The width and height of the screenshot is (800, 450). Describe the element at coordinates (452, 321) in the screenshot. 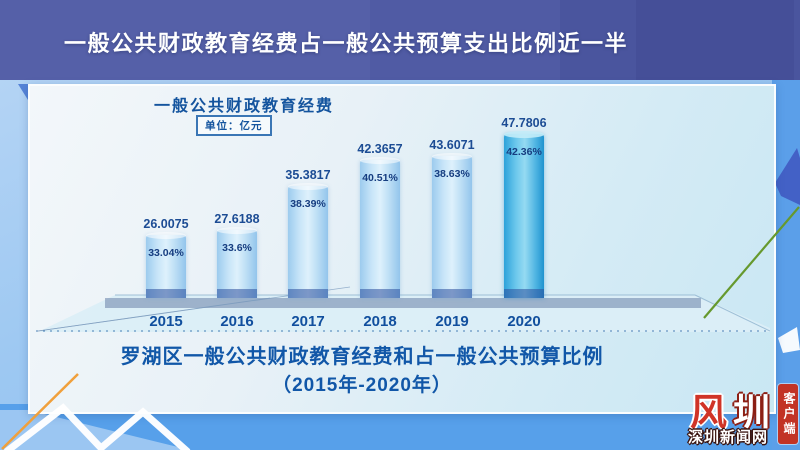

I see `x-axis-label-2019: 2019` at that location.